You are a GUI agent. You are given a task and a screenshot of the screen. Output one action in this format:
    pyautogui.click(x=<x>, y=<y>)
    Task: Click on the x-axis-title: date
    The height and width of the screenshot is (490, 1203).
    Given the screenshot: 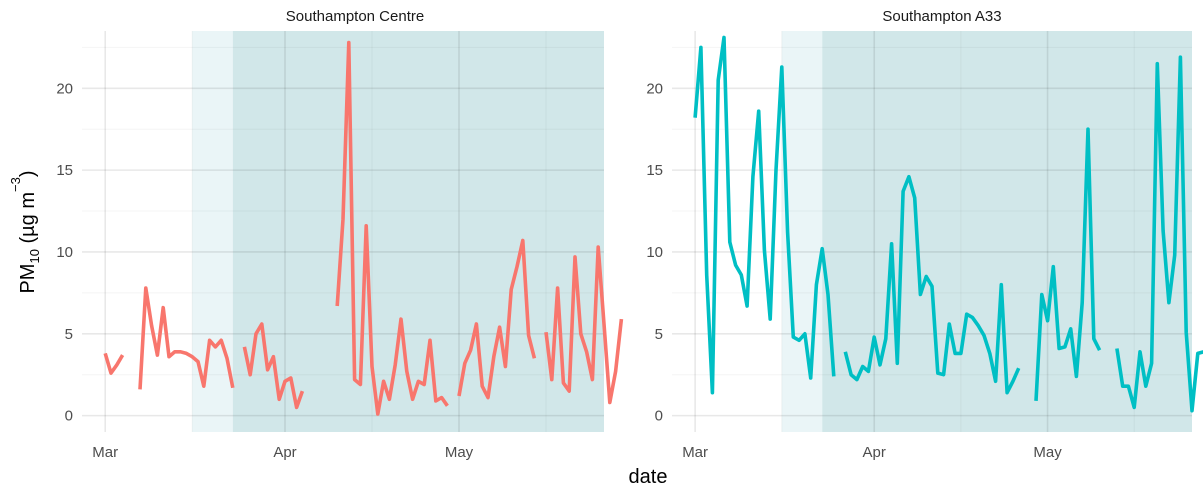 What is the action you would take?
    pyautogui.click(x=648, y=477)
    